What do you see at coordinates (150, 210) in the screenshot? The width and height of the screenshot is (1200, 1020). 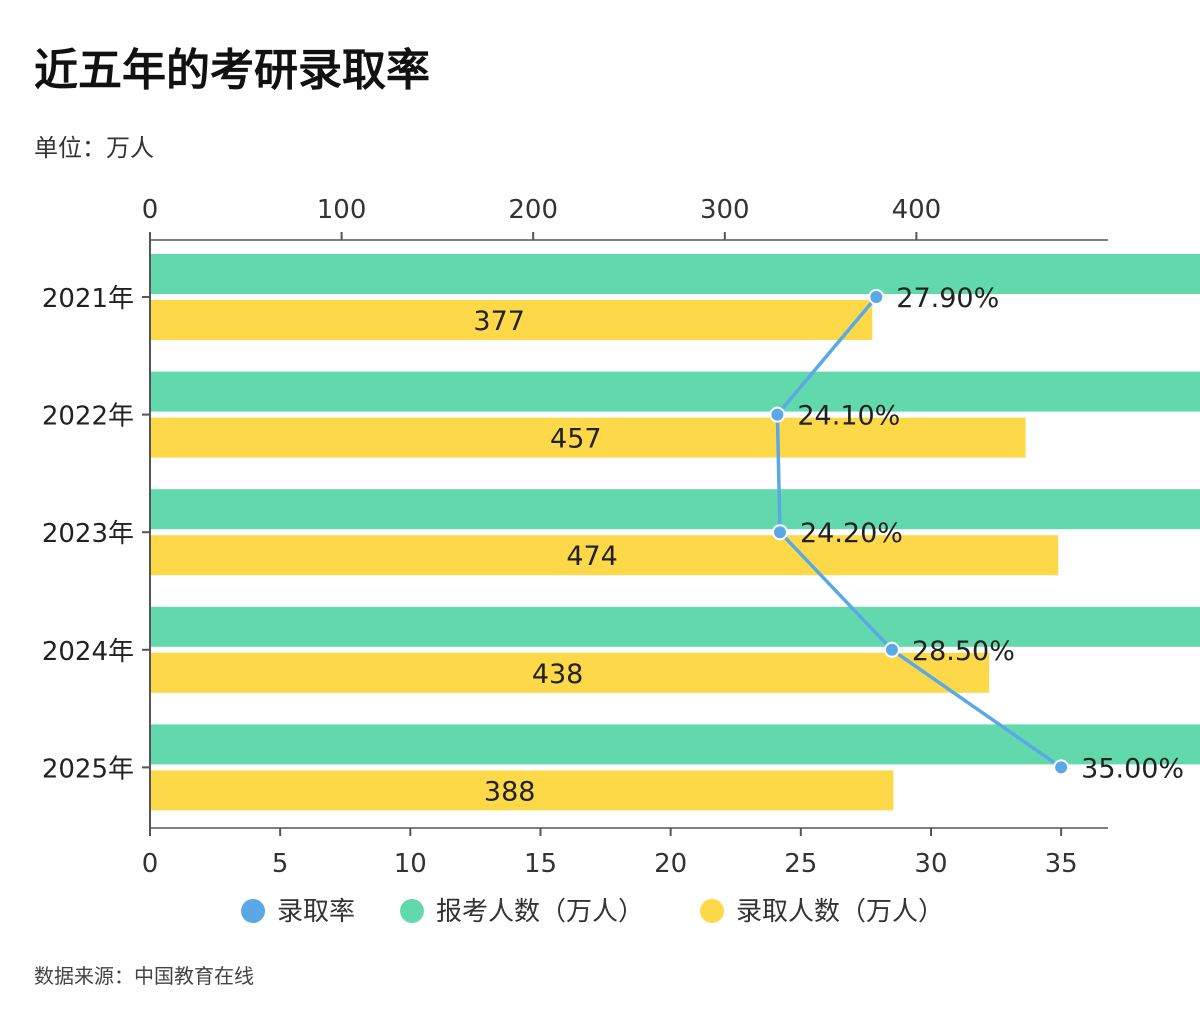 I see `top-axis-tick-label: 0` at bounding box center [150, 210].